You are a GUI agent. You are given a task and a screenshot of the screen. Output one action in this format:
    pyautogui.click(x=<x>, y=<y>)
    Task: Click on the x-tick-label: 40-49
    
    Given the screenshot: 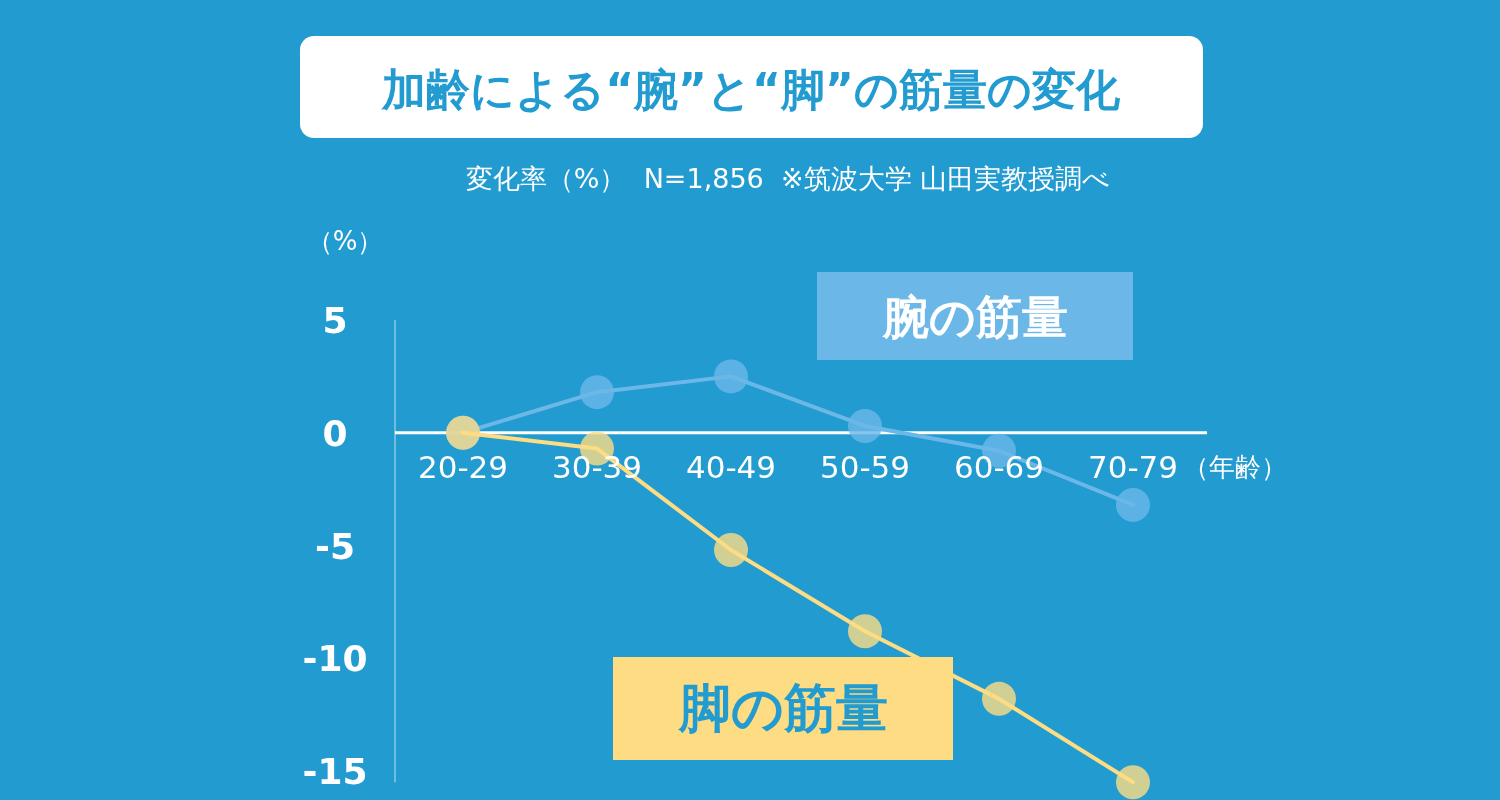 What is the action you would take?
    pyautogui.click(x=731, y=466)
    